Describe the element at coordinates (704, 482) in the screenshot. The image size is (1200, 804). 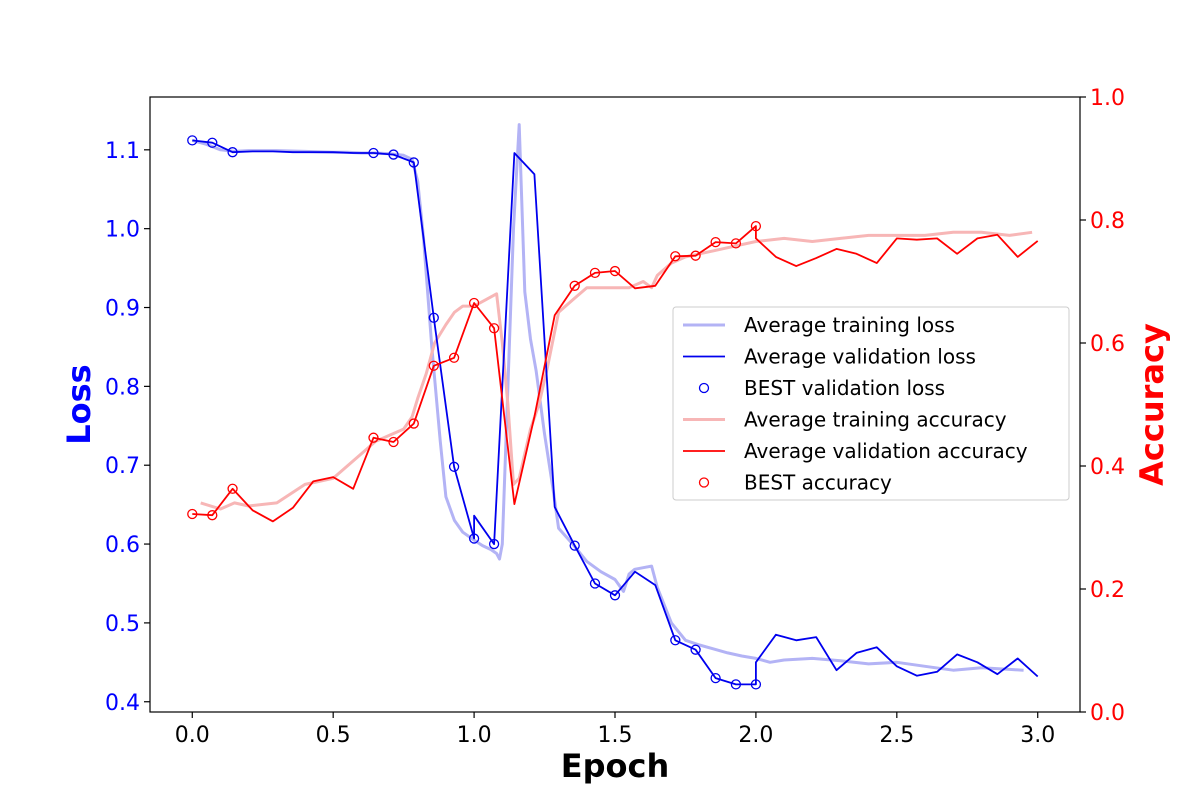
I see `legend-swatch-best-accuracy` at that location.